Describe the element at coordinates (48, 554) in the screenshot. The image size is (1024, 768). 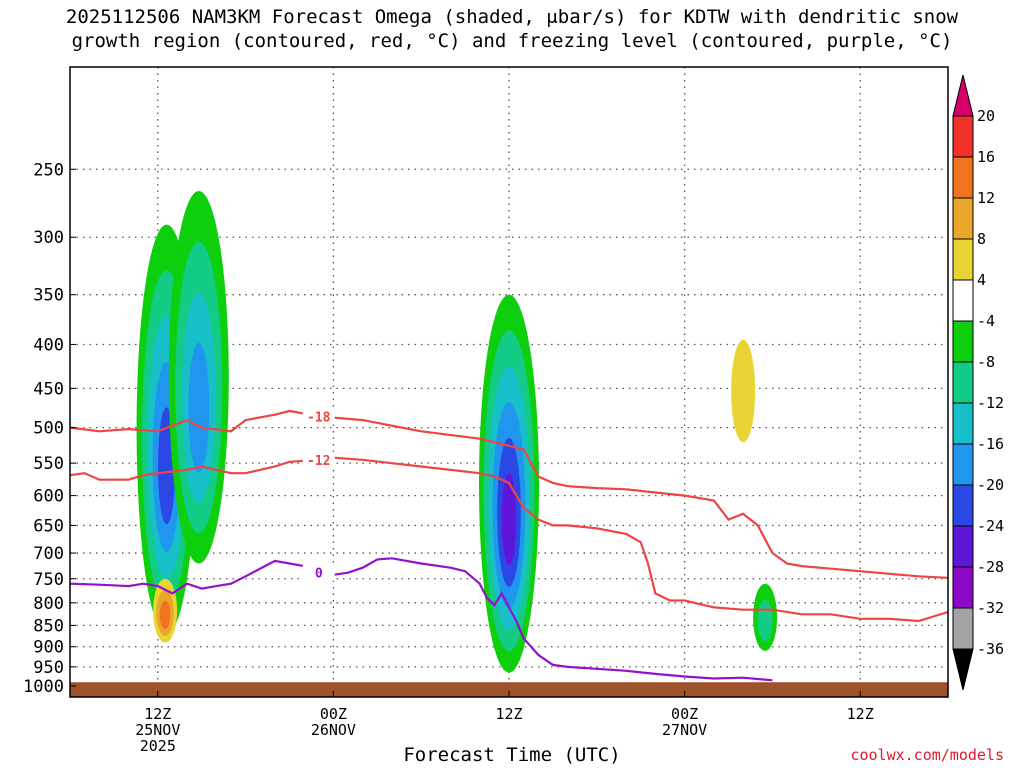
I see `y-tick-label-700: 700` at that location.